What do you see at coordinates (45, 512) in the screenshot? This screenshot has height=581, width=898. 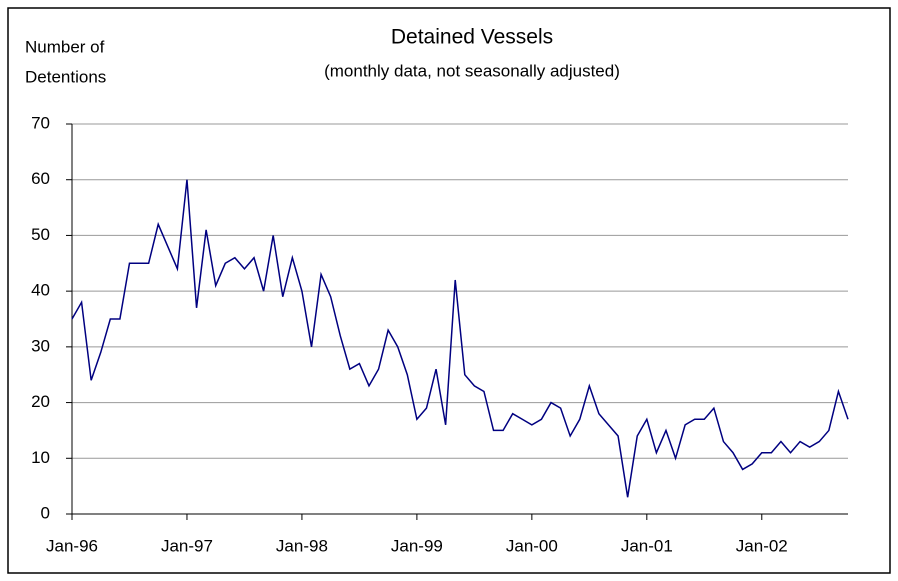 I see `y-tick-label: 0` at bounding box center [45, 512].